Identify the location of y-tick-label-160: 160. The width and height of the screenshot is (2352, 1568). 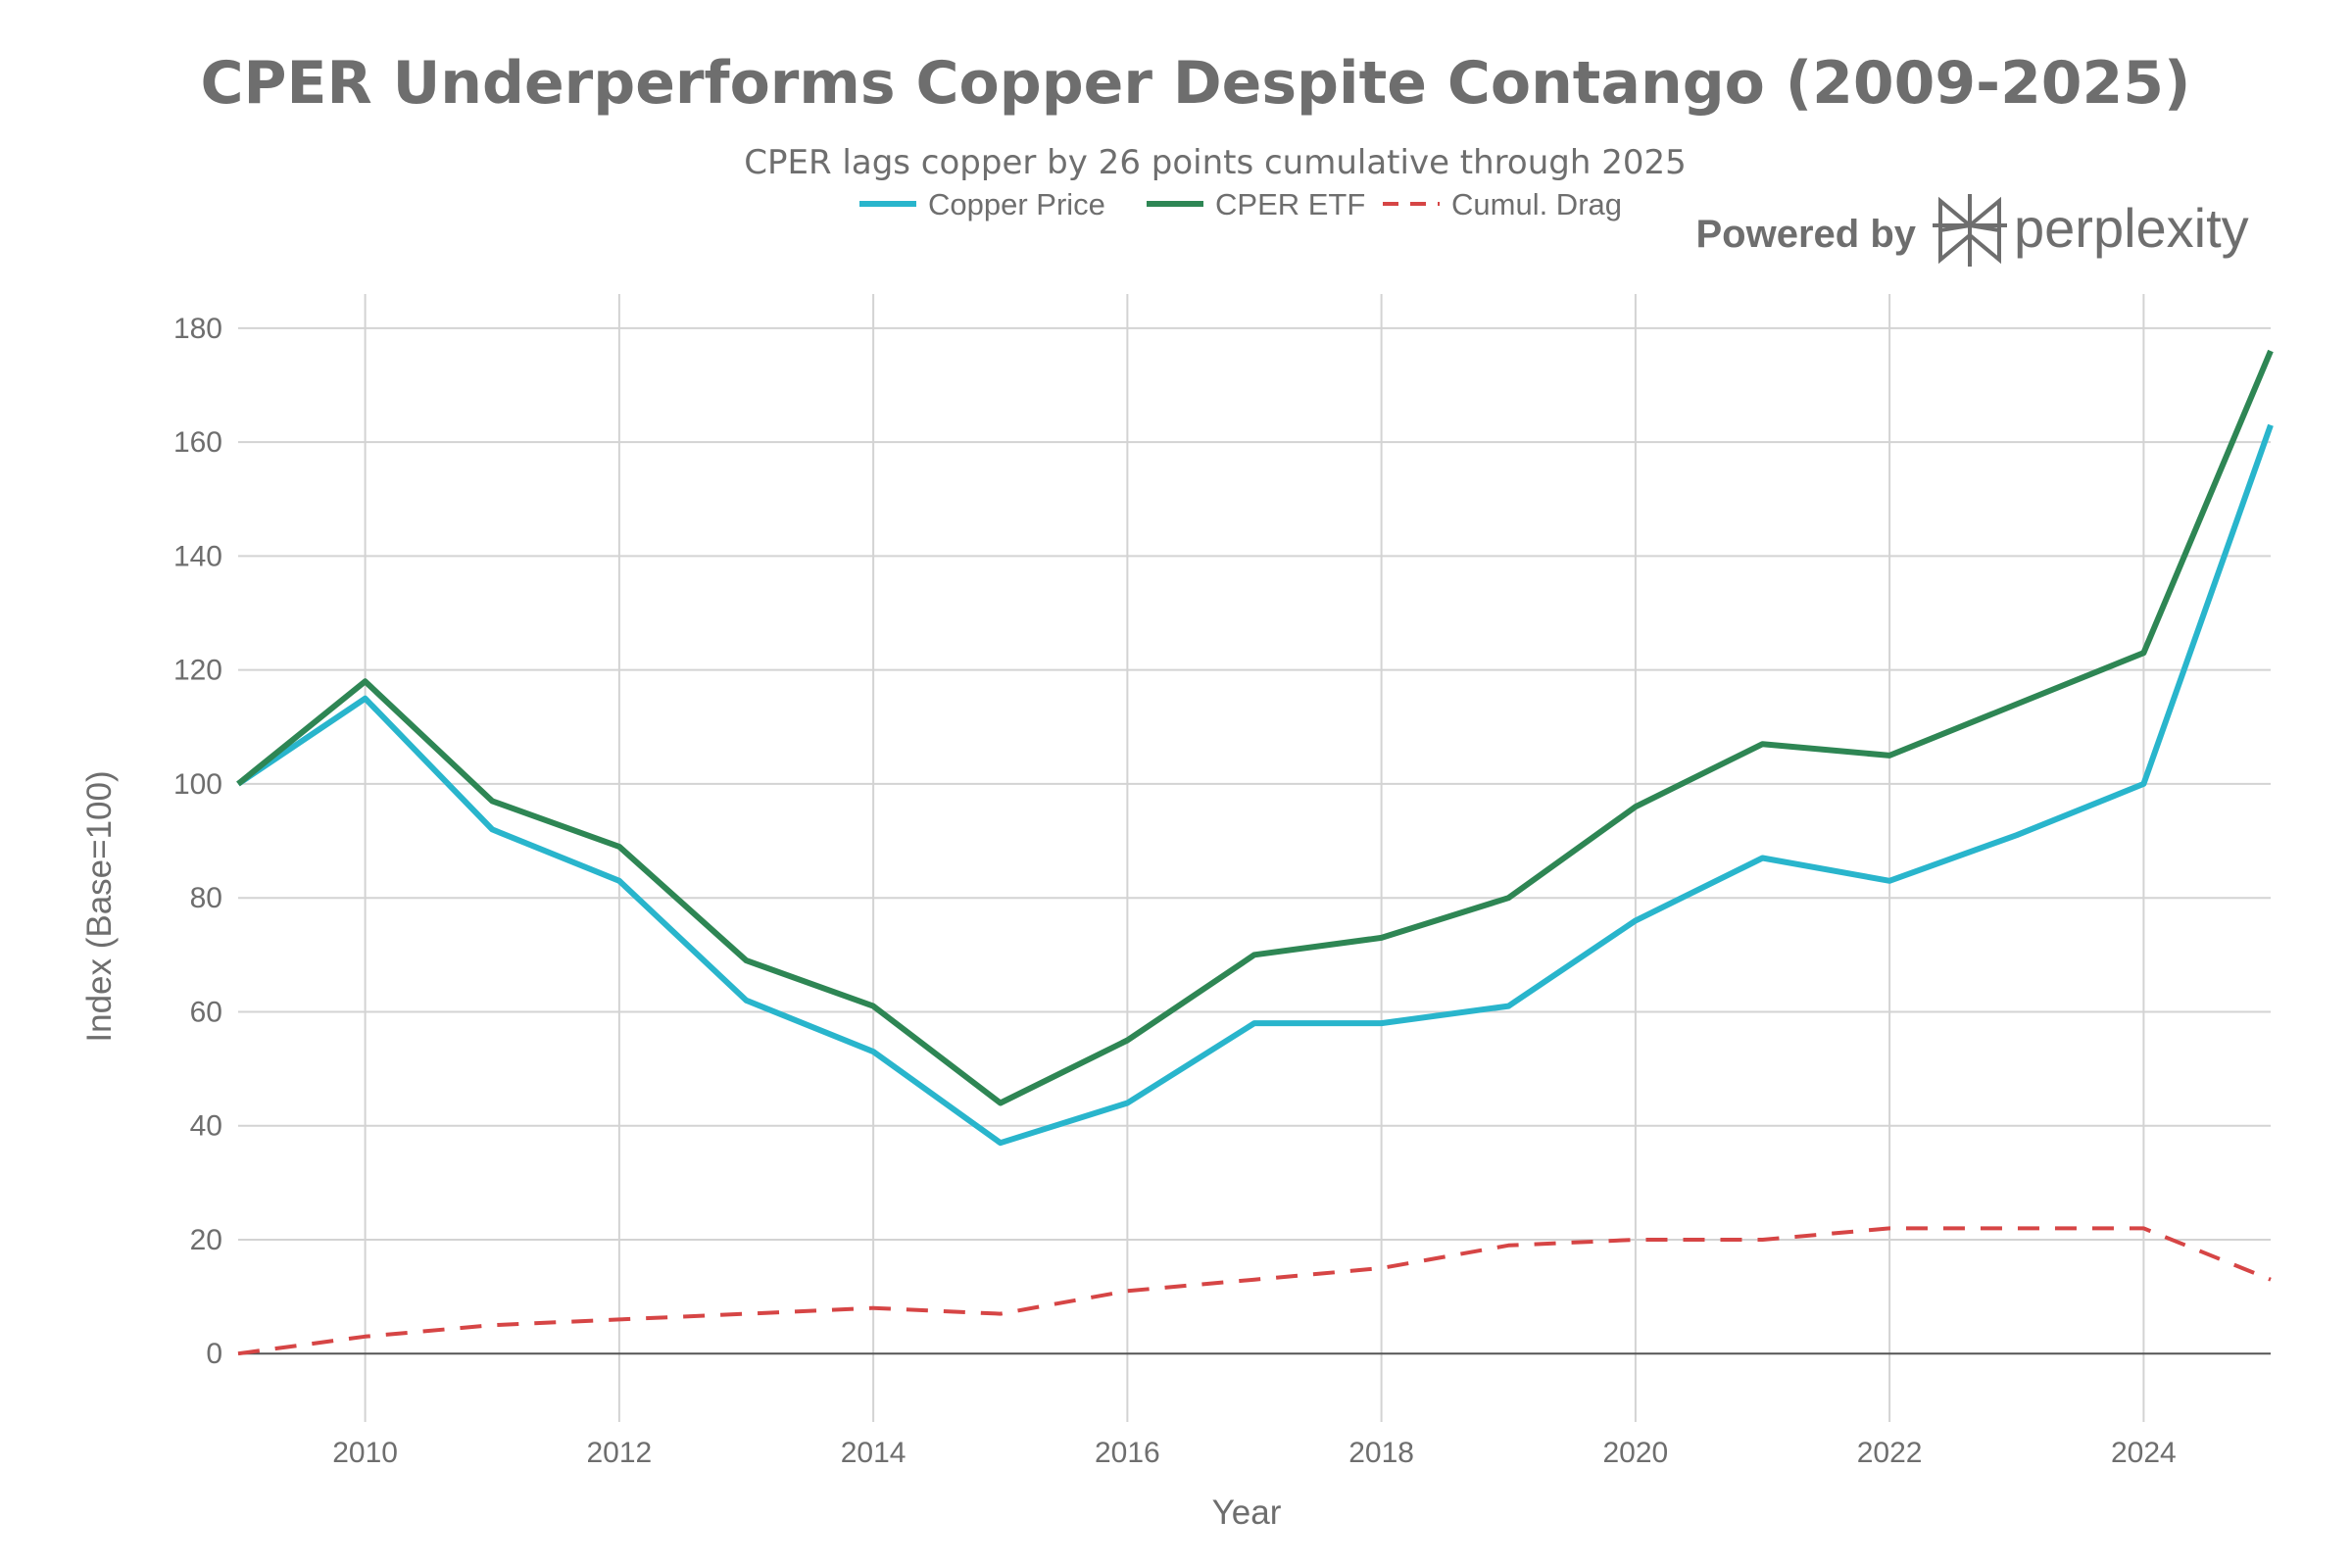
(197, 442).